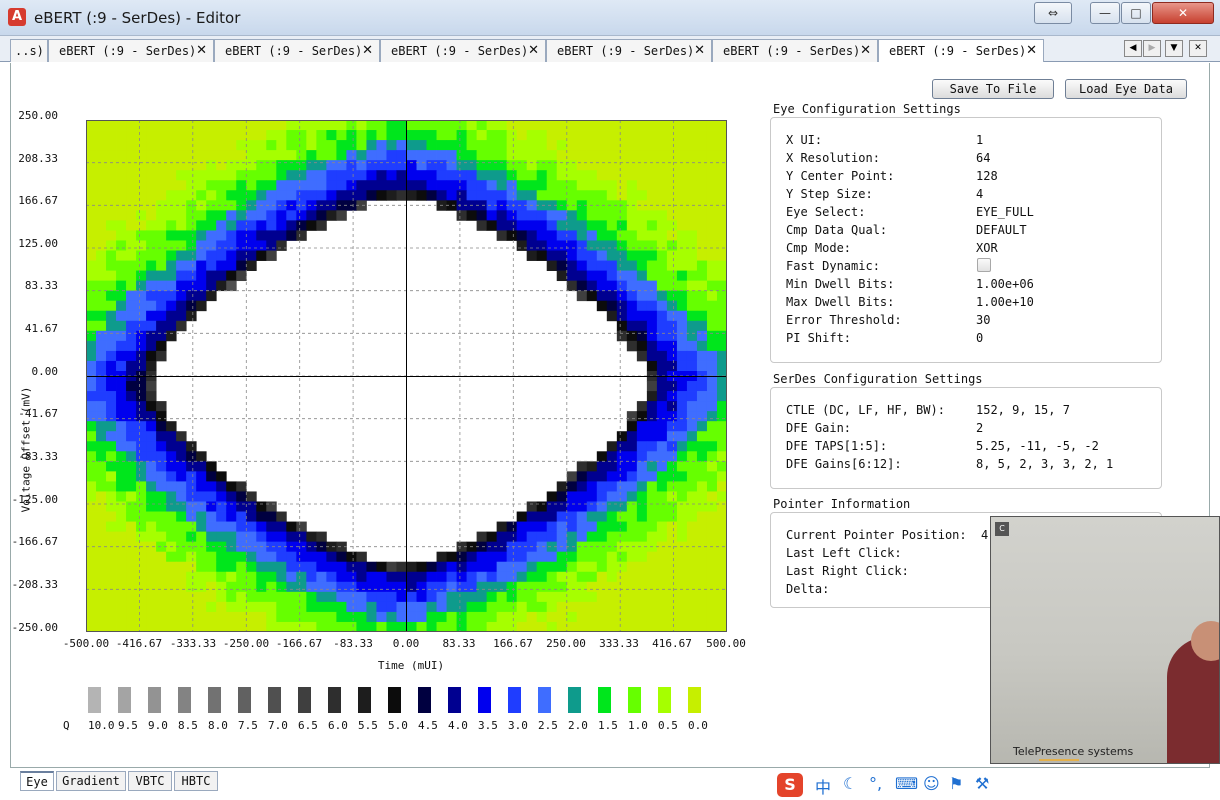 The height and width of the screenshot is (800, 1220). Describe the element at coordinates (1183, 13) in the screenshot. I see `close-window-button: ✕` at that location.